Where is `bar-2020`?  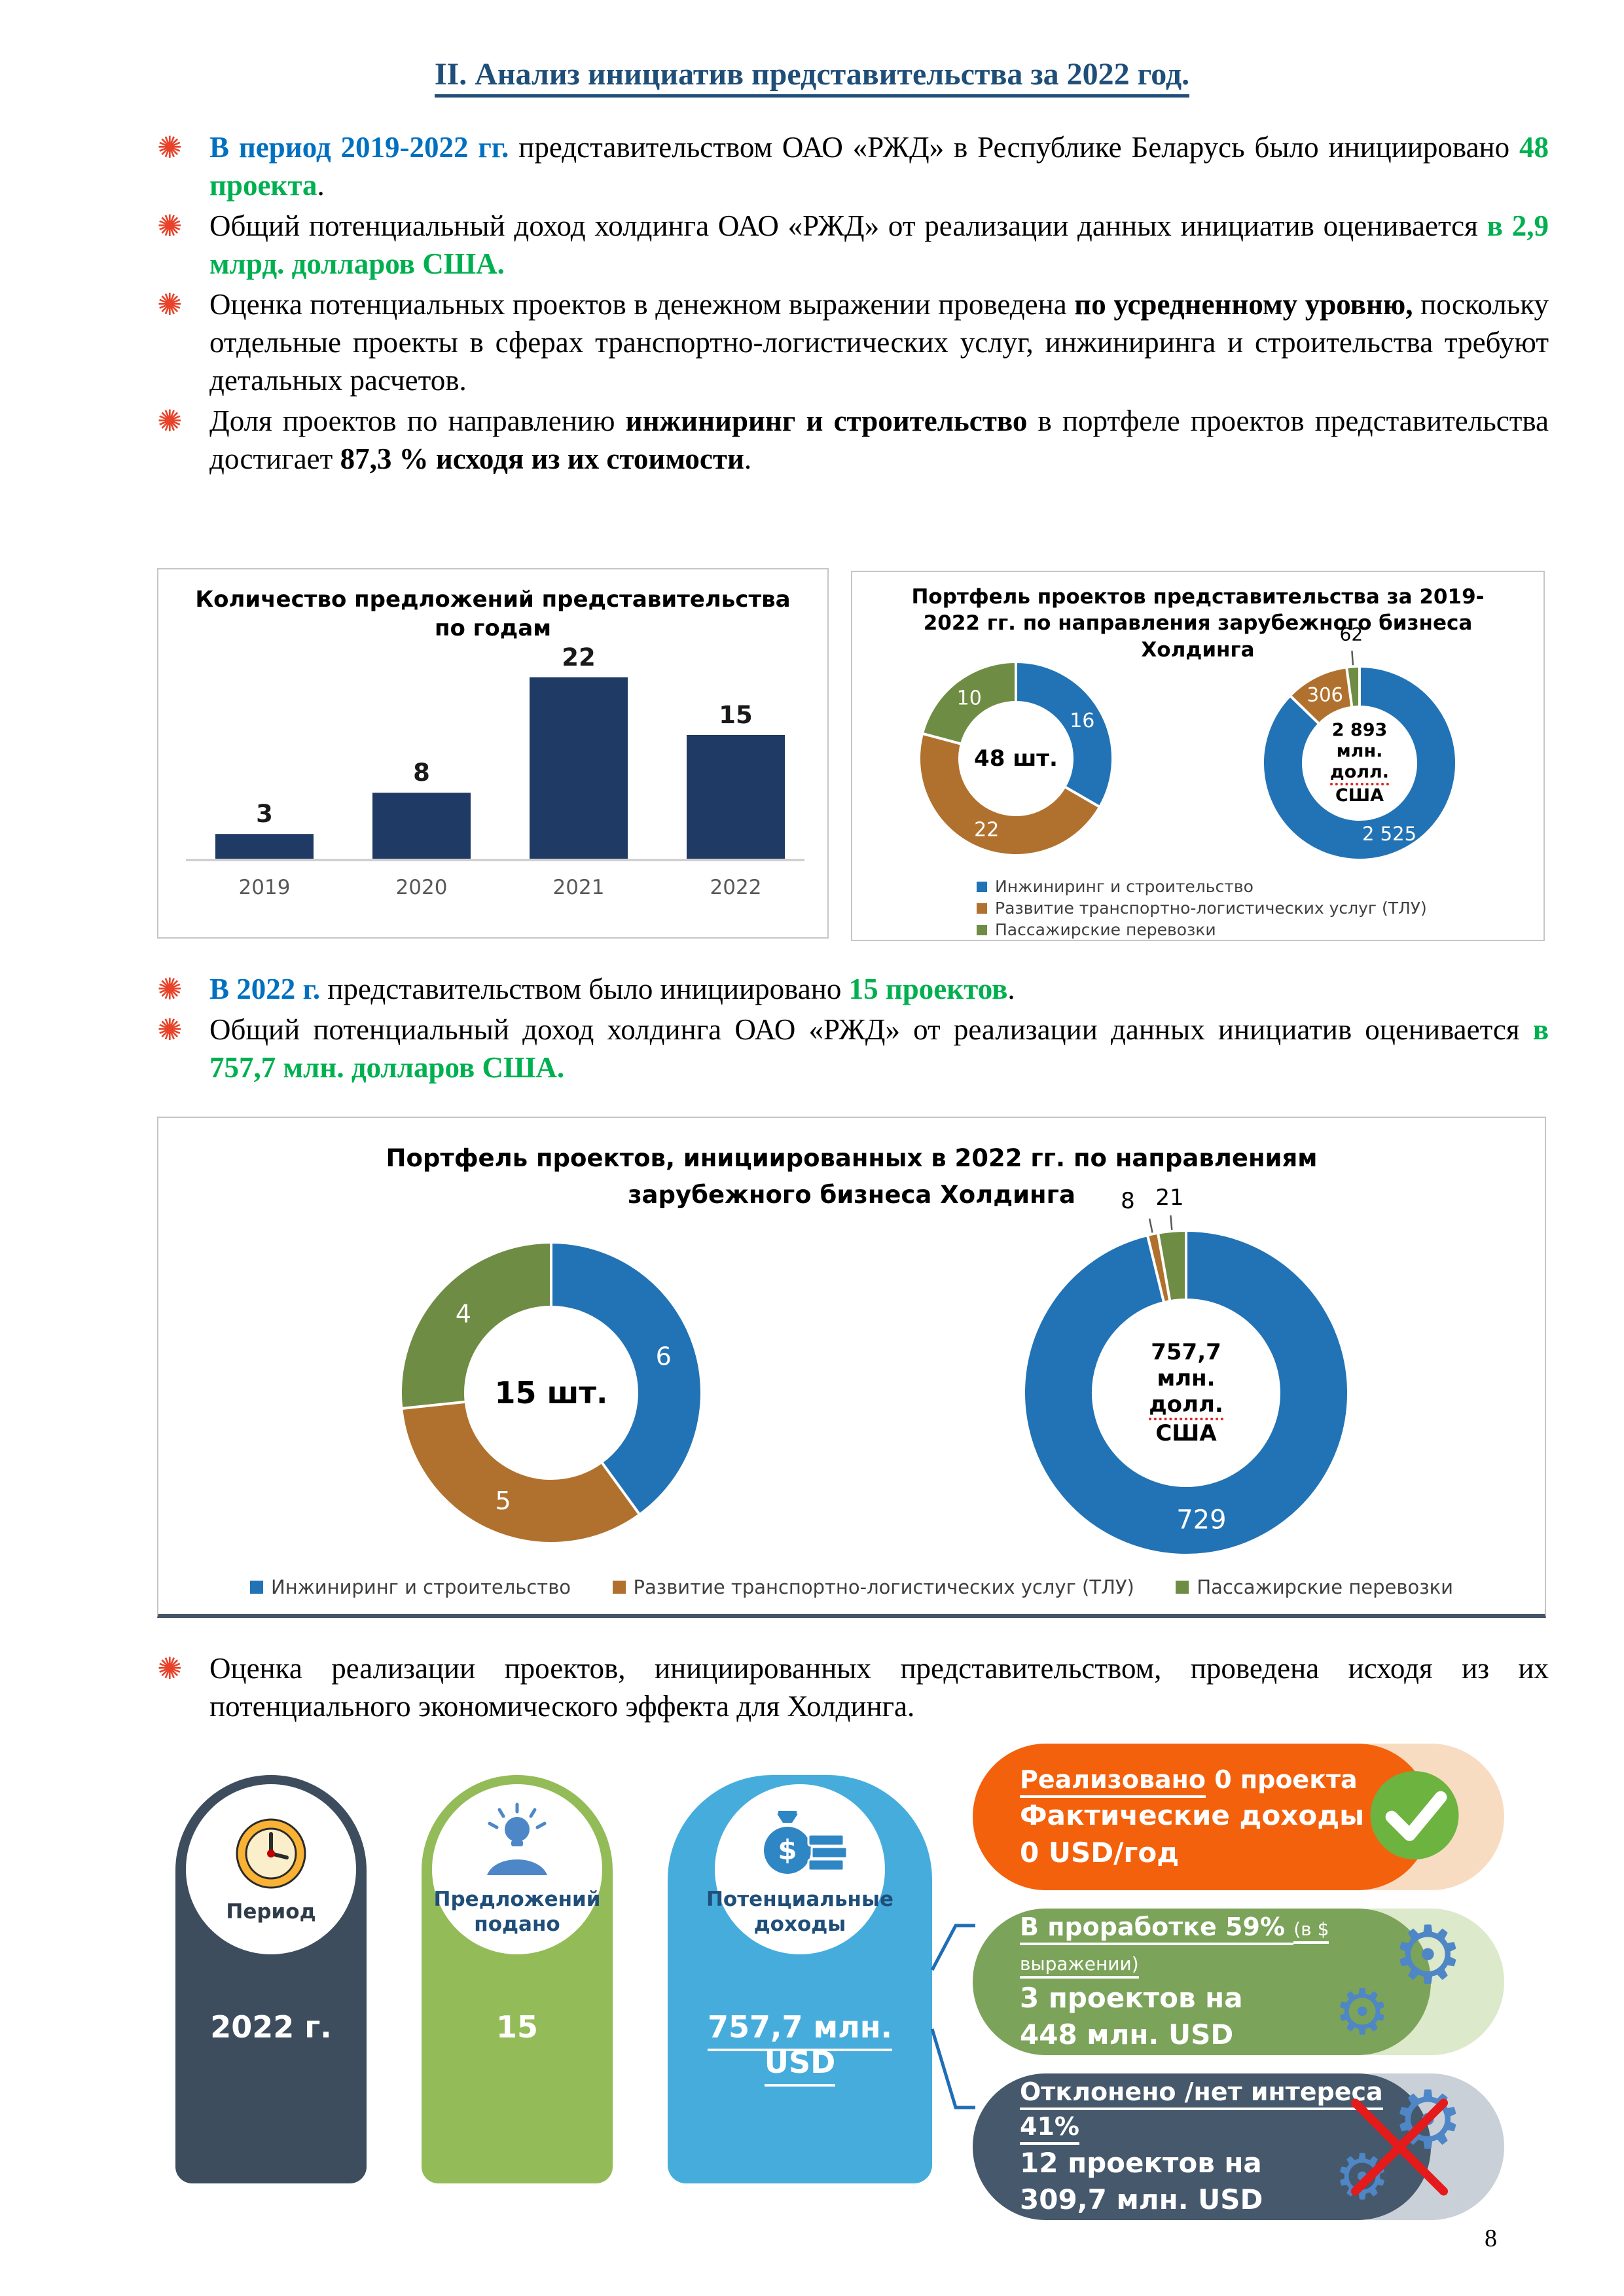 bar-2020 is located at coordinates (422, 826).